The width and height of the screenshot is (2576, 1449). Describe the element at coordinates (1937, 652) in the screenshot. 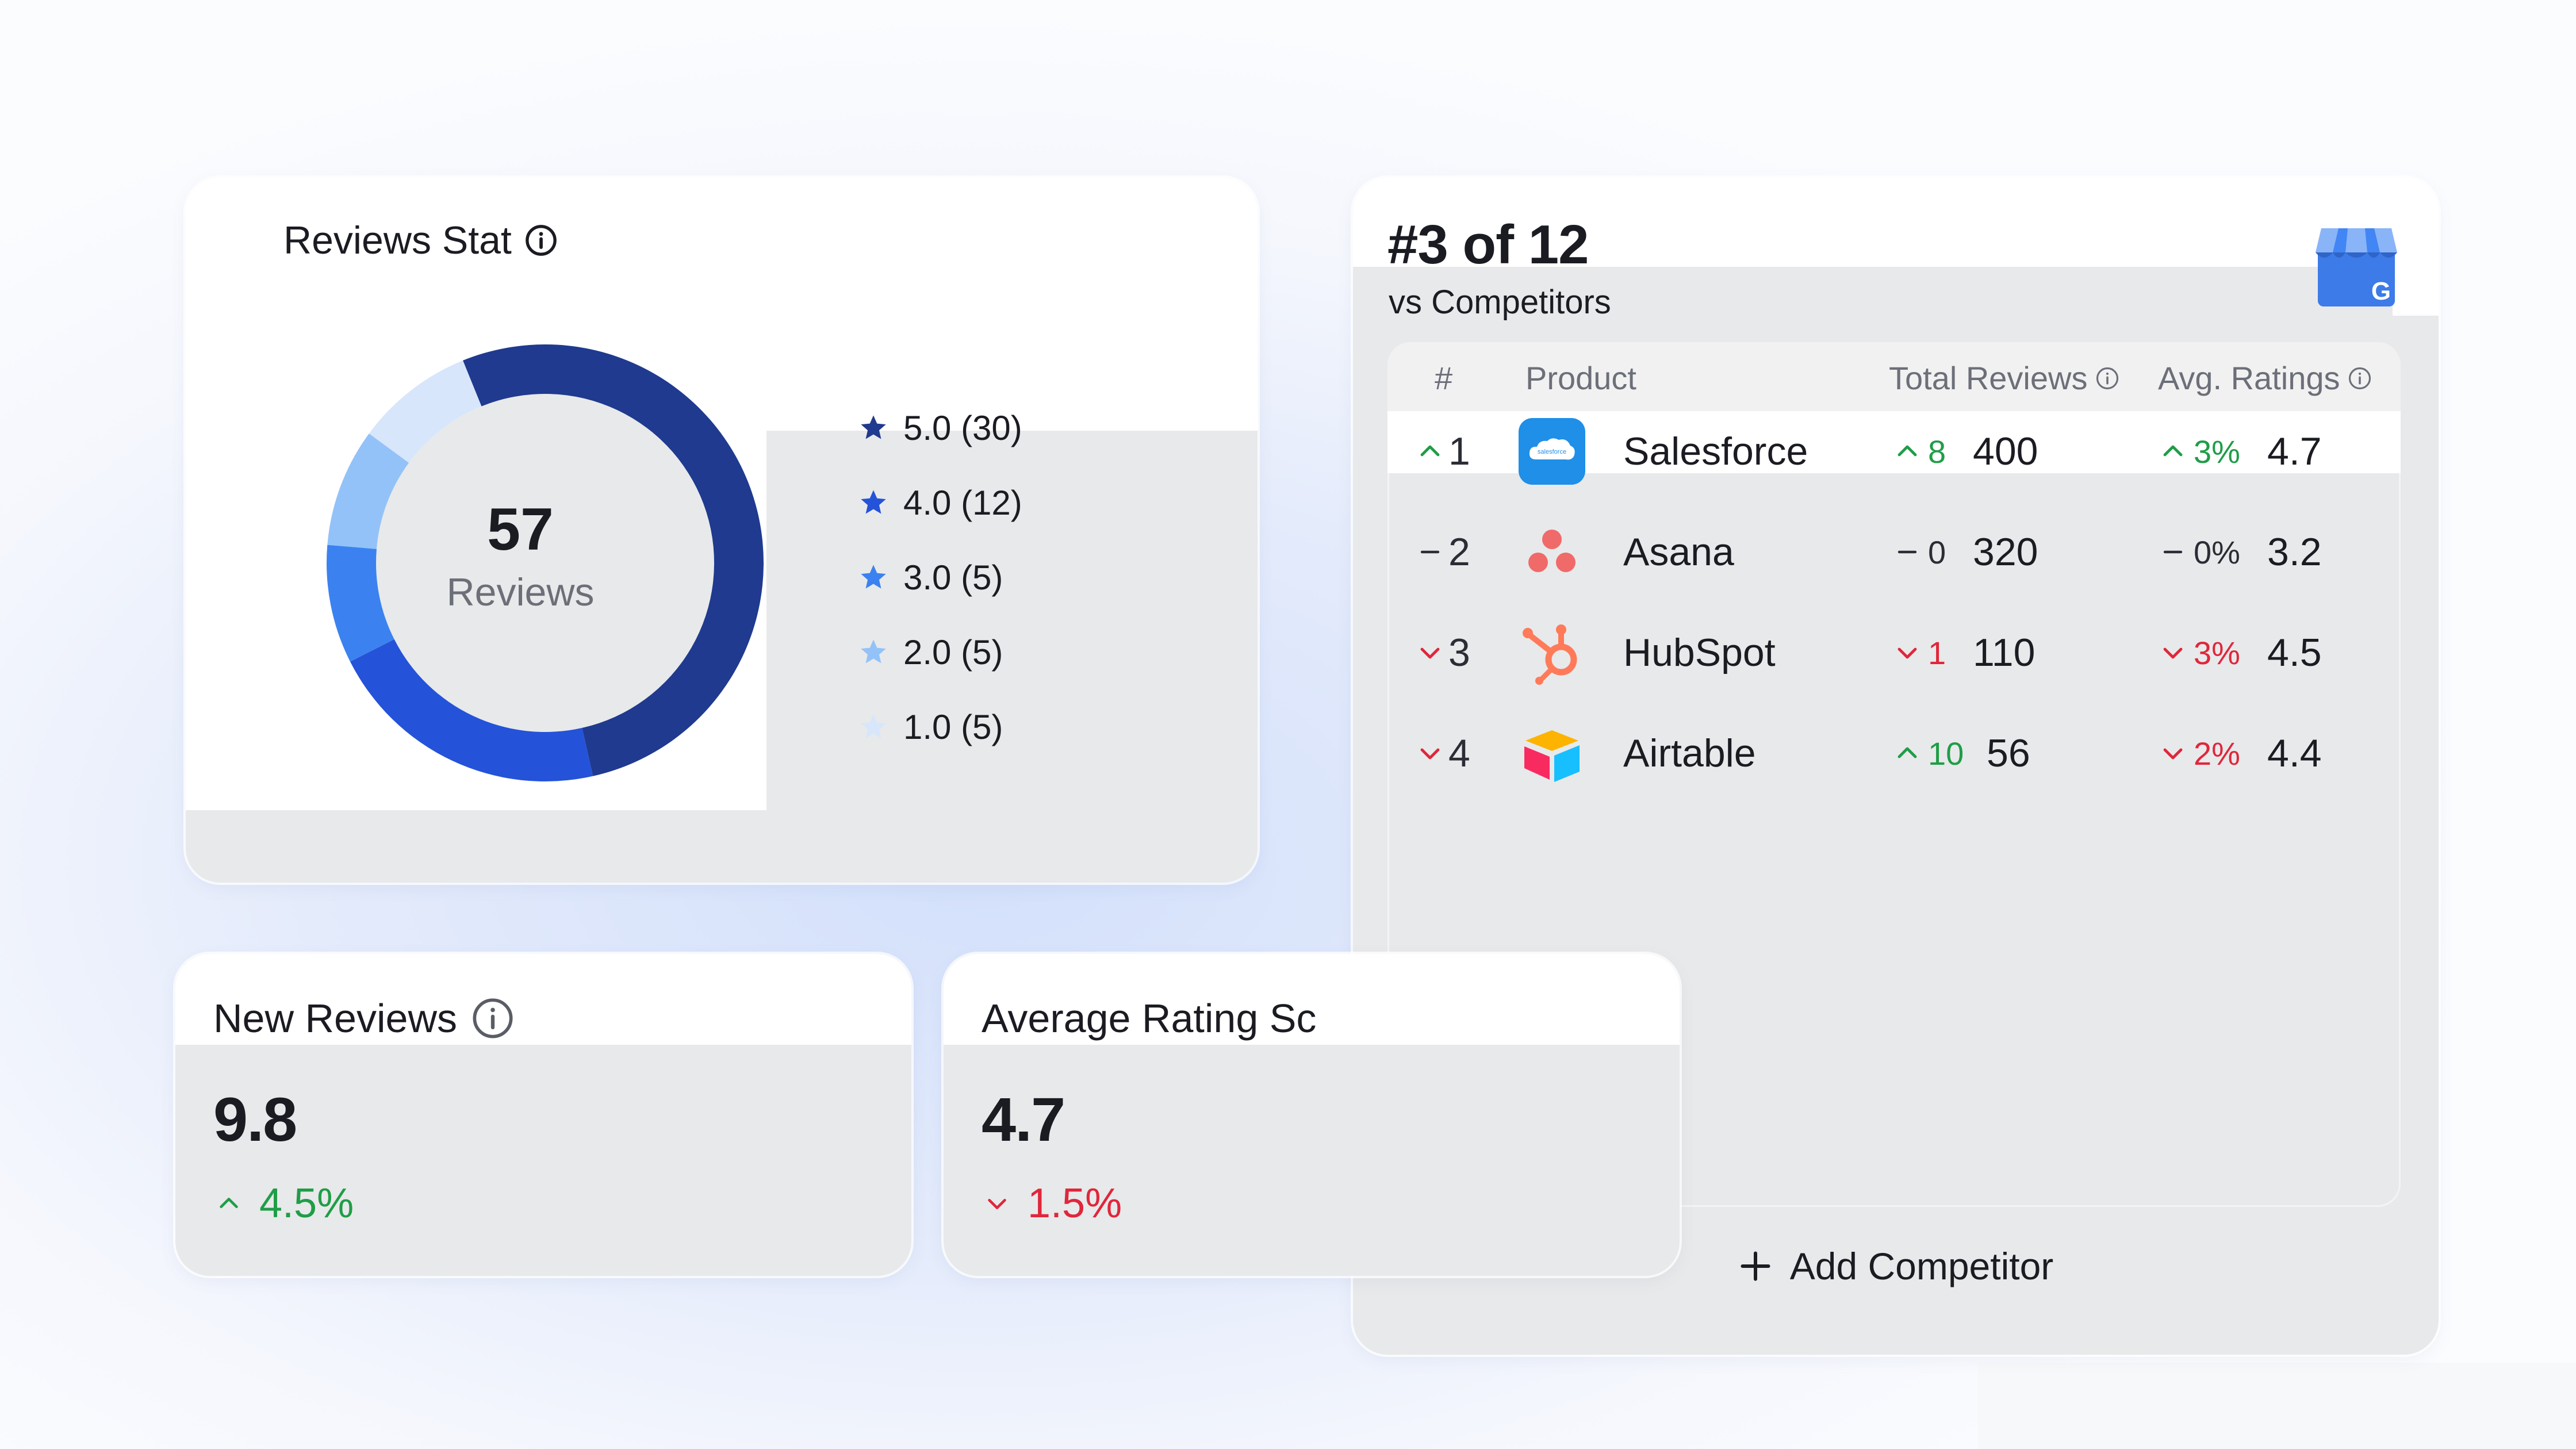

I see `reviews-change-value: 1` at that location.